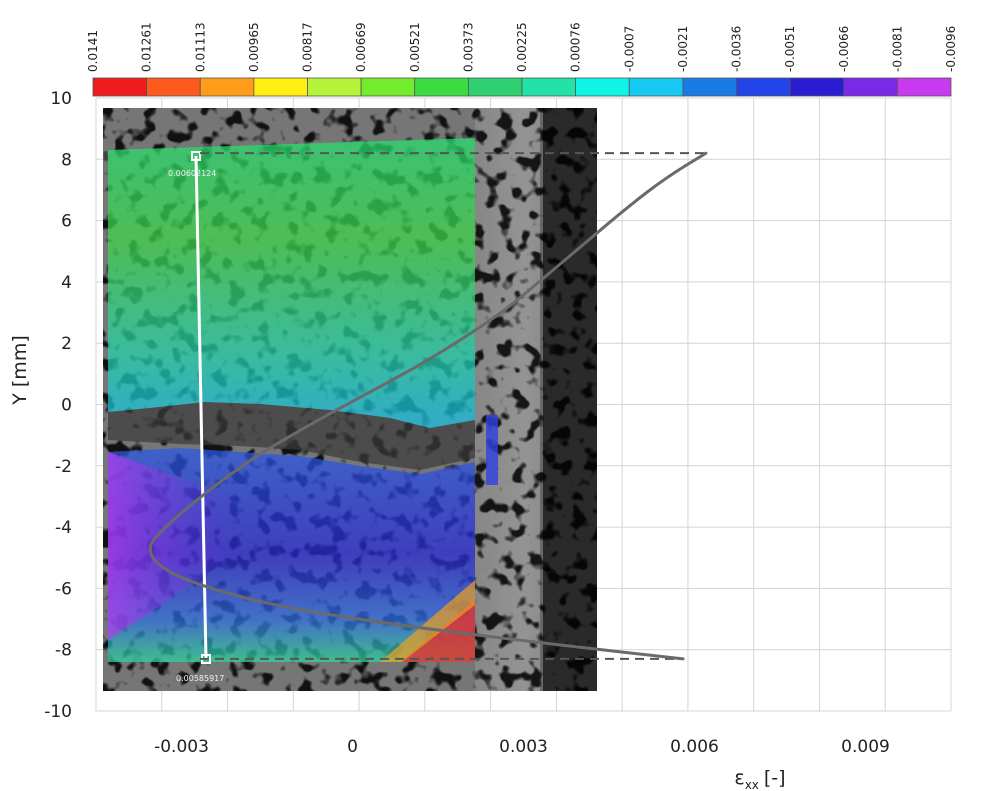 This screenshot has width=982, height=791. What do you see at coordinates (147, 47) in the screenshot?
I see `colorbar-label: 0.01261` at bounding box center [147, 47].